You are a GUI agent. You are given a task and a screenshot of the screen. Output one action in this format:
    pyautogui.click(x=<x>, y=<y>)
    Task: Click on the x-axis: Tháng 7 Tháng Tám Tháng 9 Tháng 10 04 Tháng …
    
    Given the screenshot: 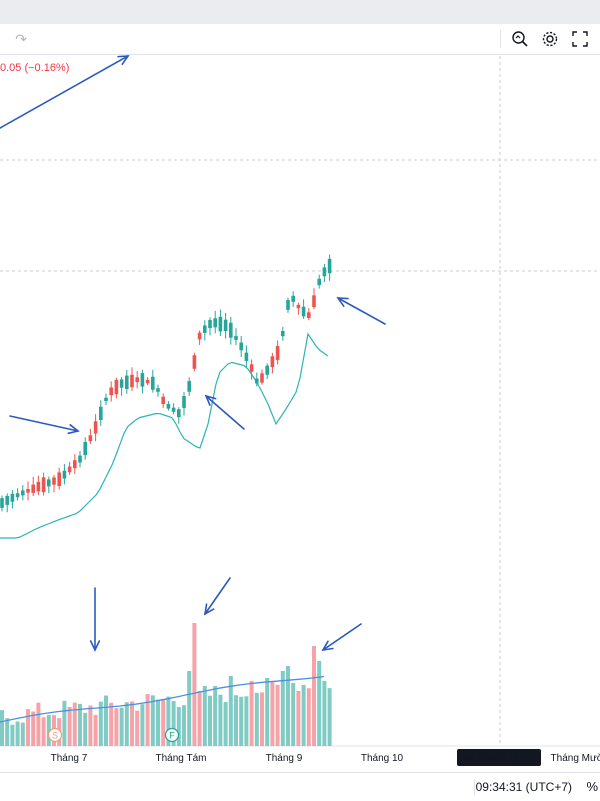 What is the action you would take?
    pyautogui.click(x=325, y=757)
    